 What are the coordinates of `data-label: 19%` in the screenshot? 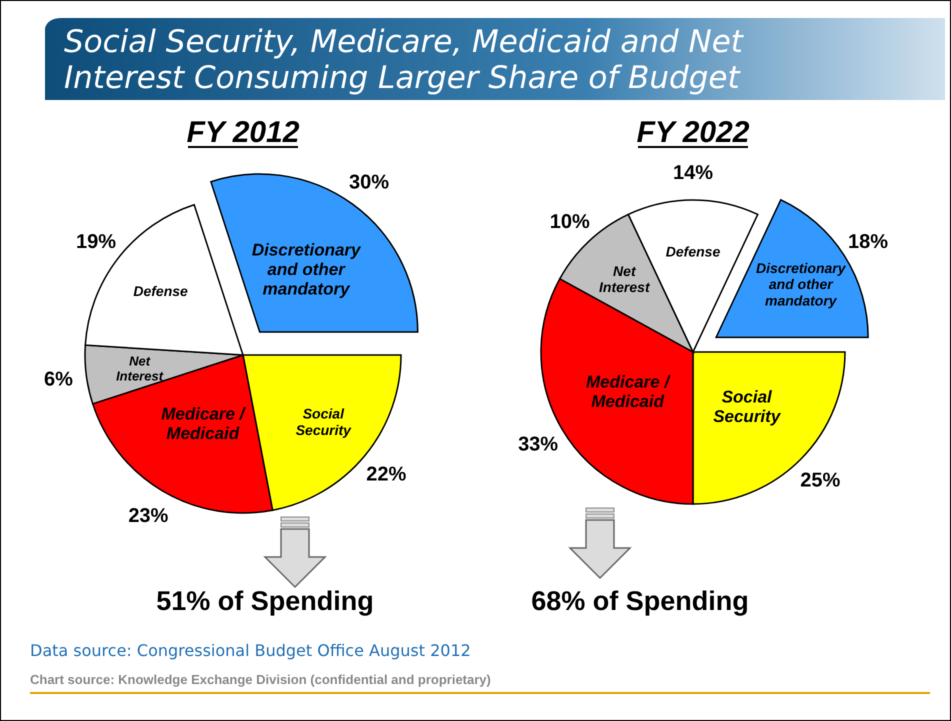 It's located at (96, 242).